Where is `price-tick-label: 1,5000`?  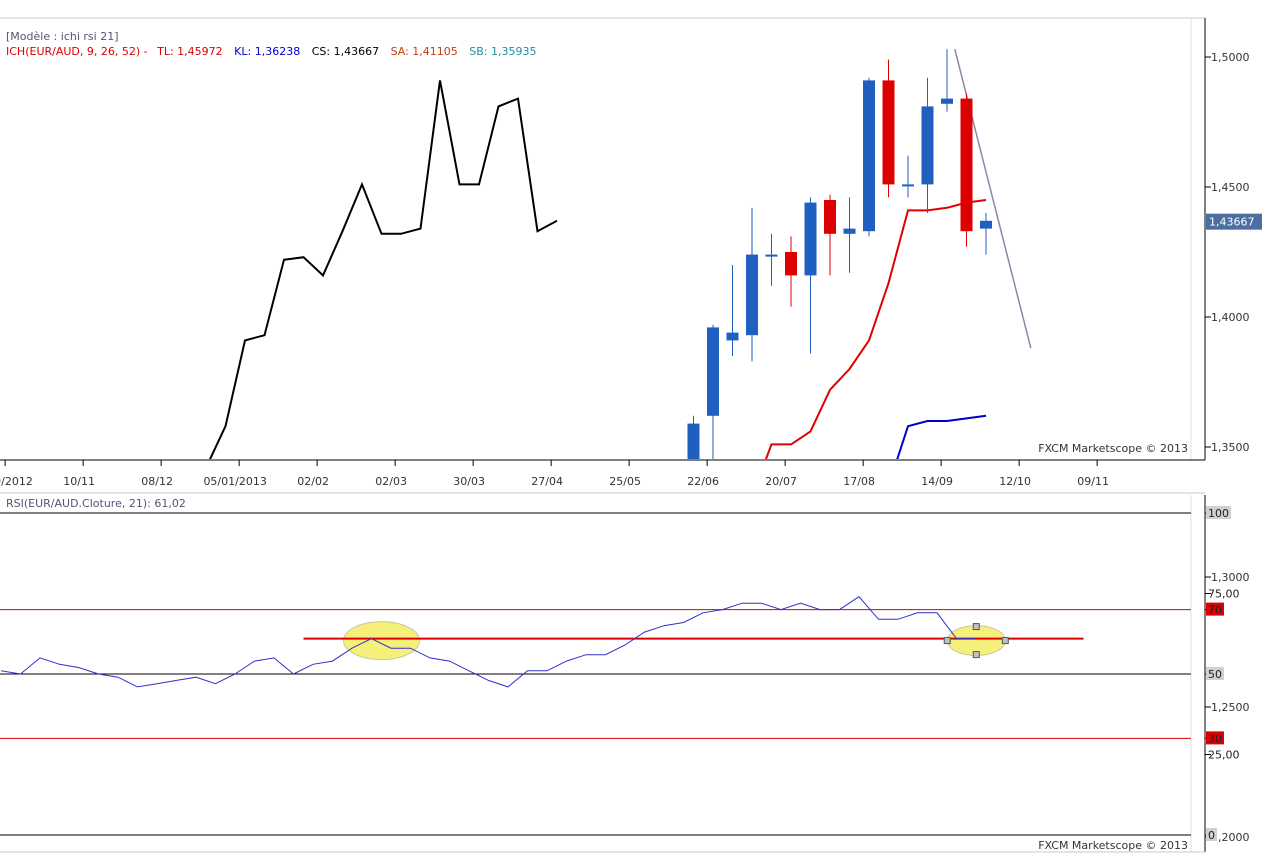 price-tick-label: 1,5000 is located at coordinates (1230, 57).